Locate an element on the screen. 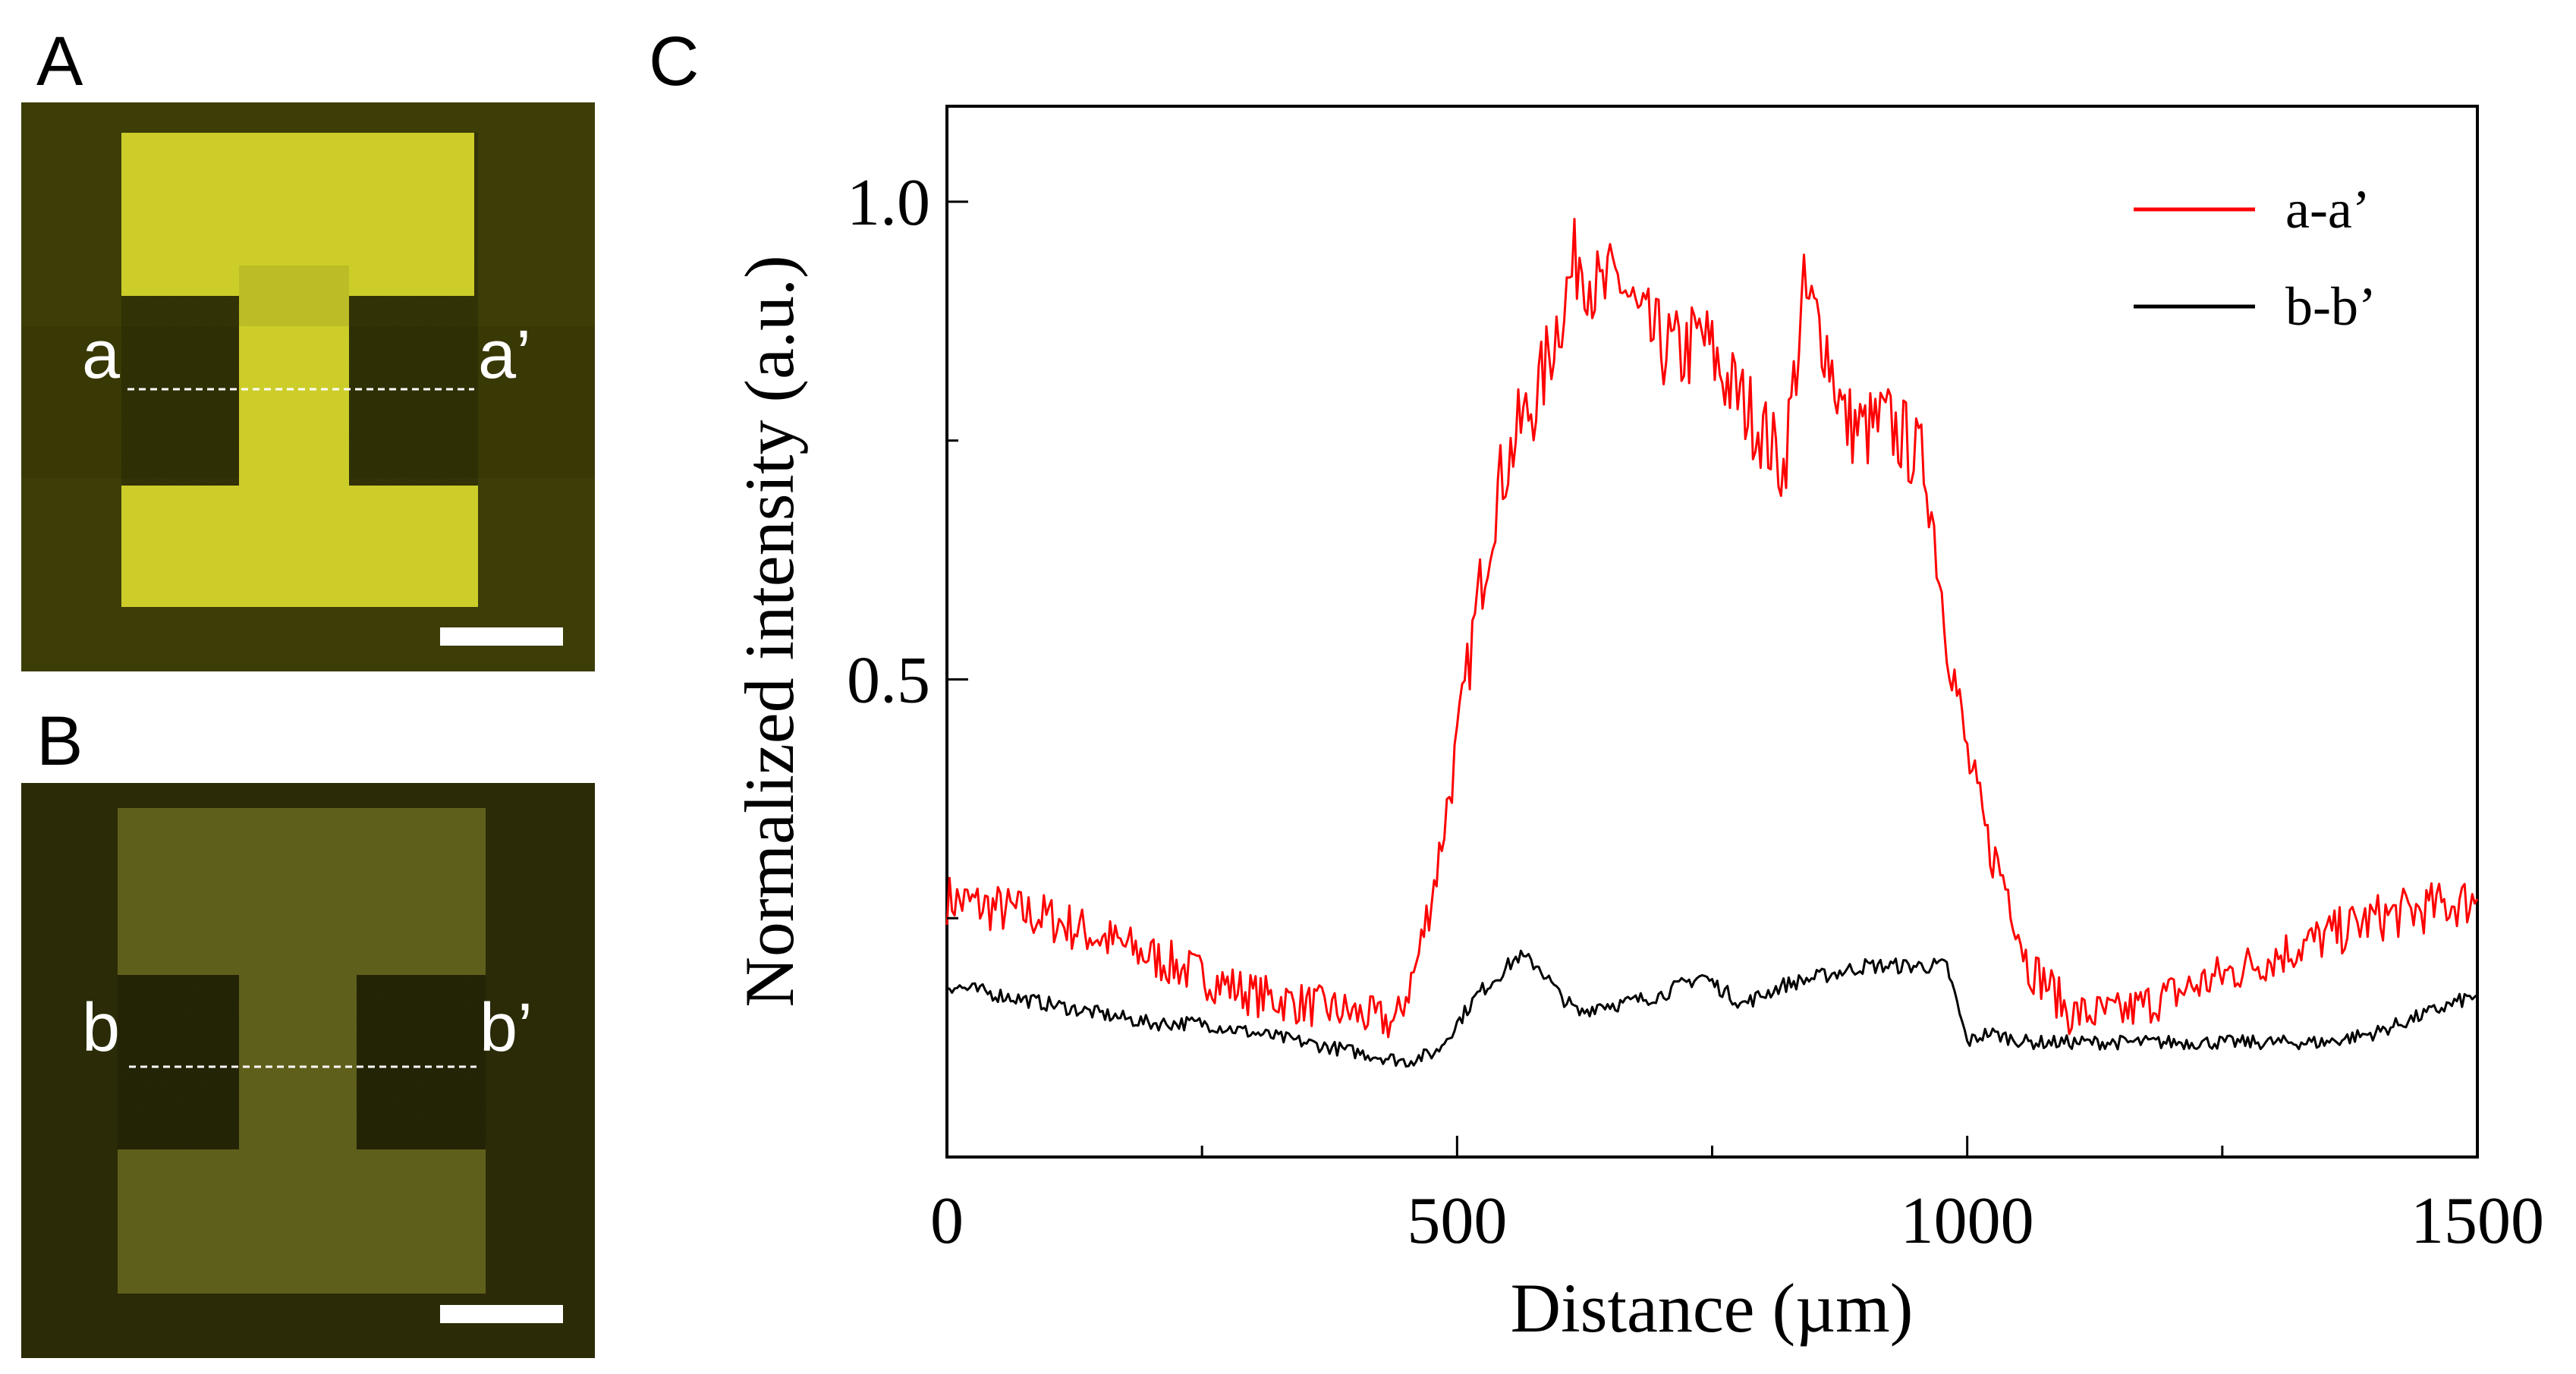  micrograph-a: a a’ is located at coordinates (308, 386).